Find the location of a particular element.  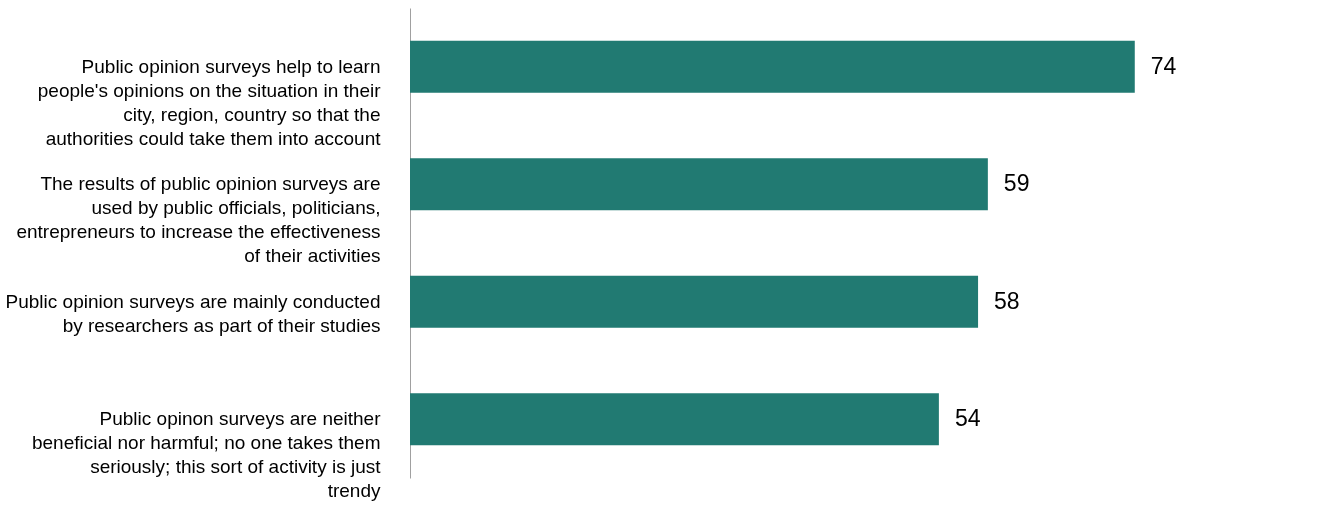

y-tick-label: Public opinion surveys are mainly conducted by researchers as part of their studies is located at coordinates (193, 313).